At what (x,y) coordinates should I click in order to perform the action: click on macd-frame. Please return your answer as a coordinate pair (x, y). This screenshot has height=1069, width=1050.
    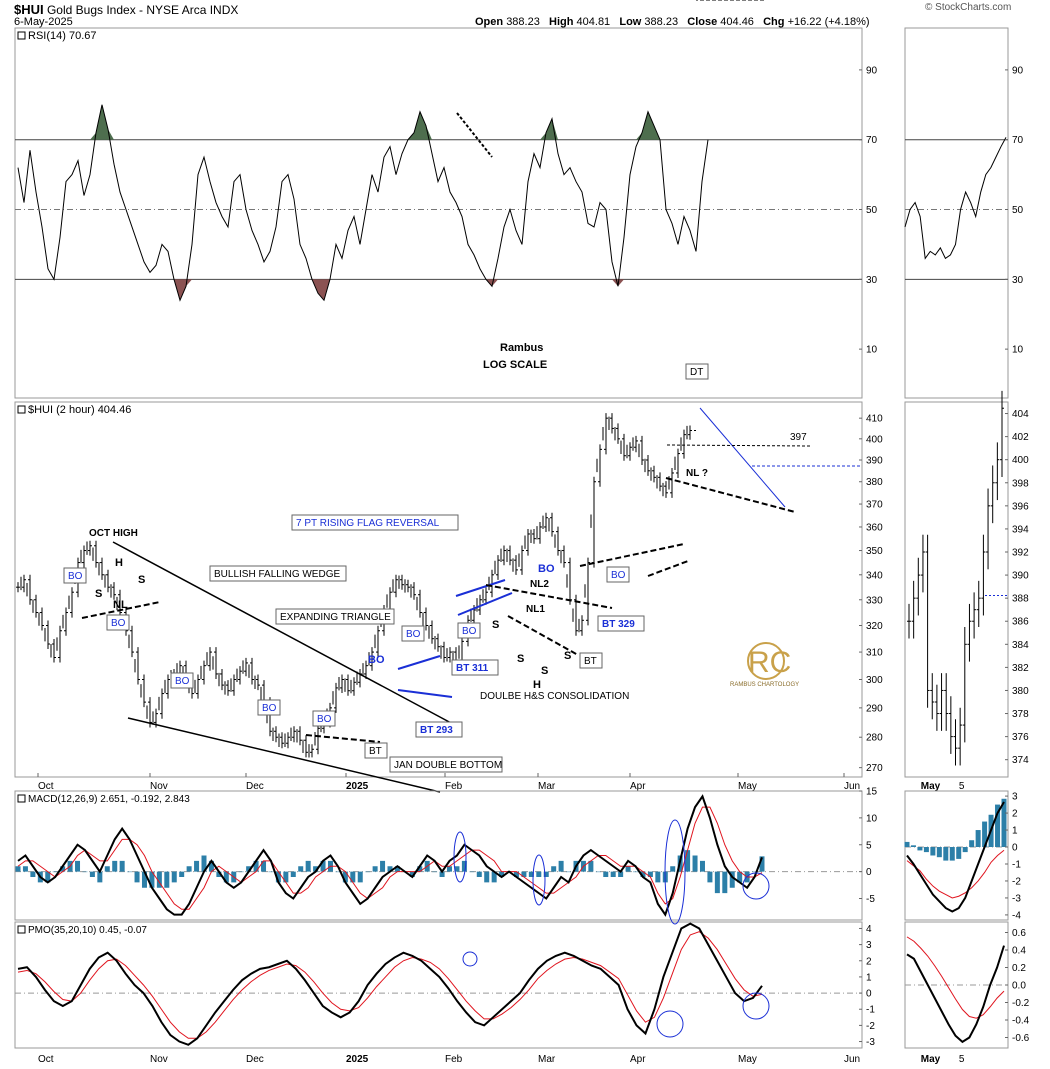
    Looking at the image, I should click on (438, 855).